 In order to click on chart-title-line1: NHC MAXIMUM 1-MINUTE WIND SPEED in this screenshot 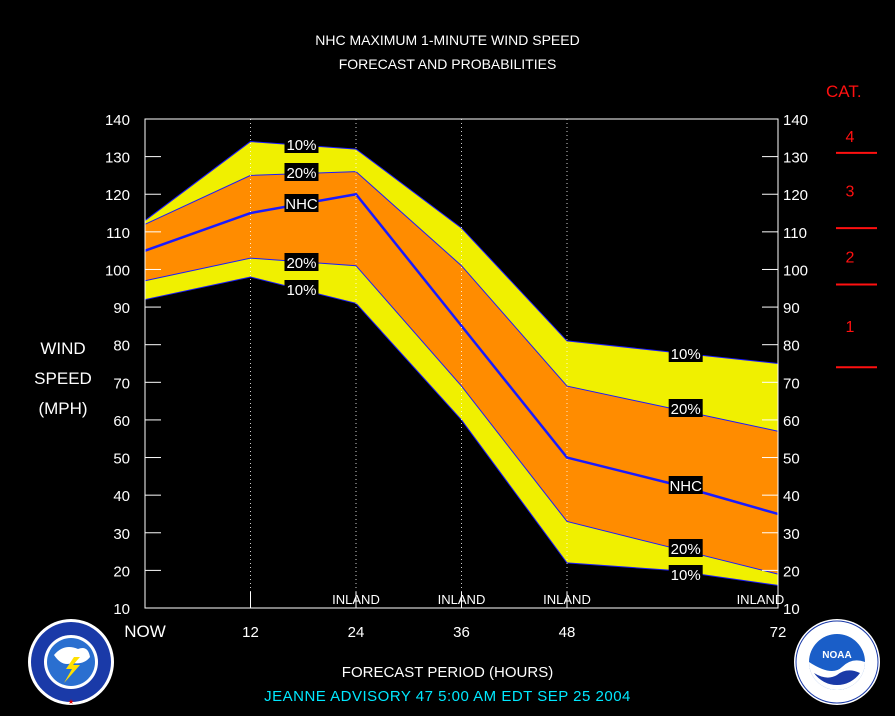, I will do `click(447, 40)`.